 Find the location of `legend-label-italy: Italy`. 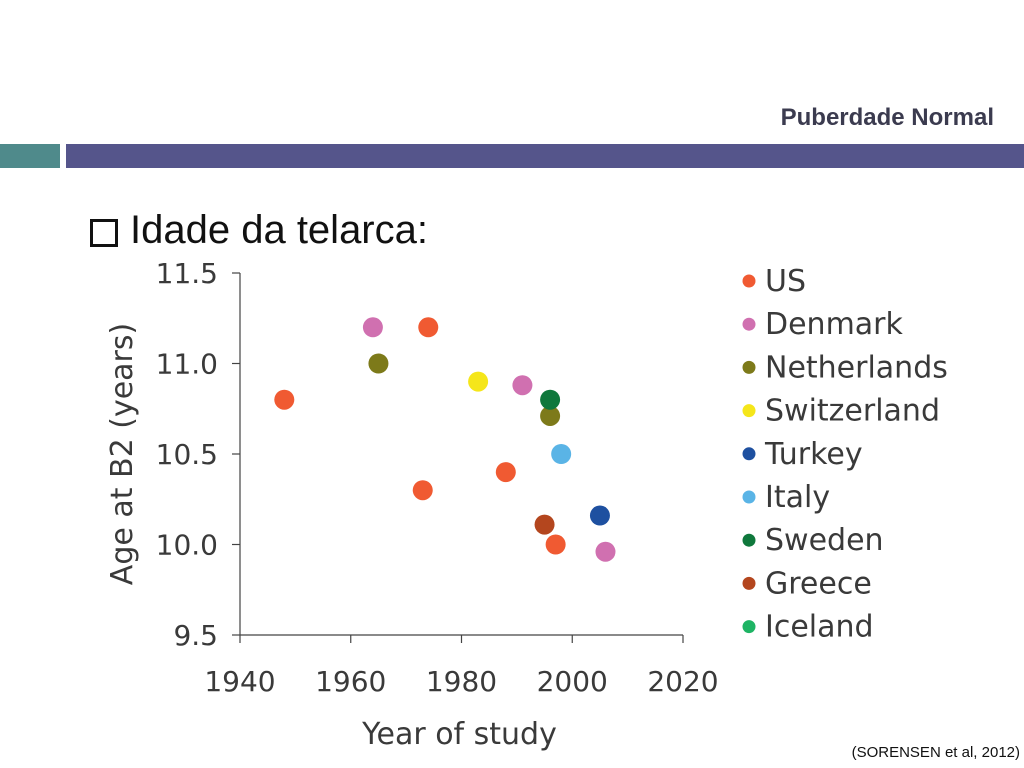

legend-label-italy: Italy is located at coordinates (797, 497).